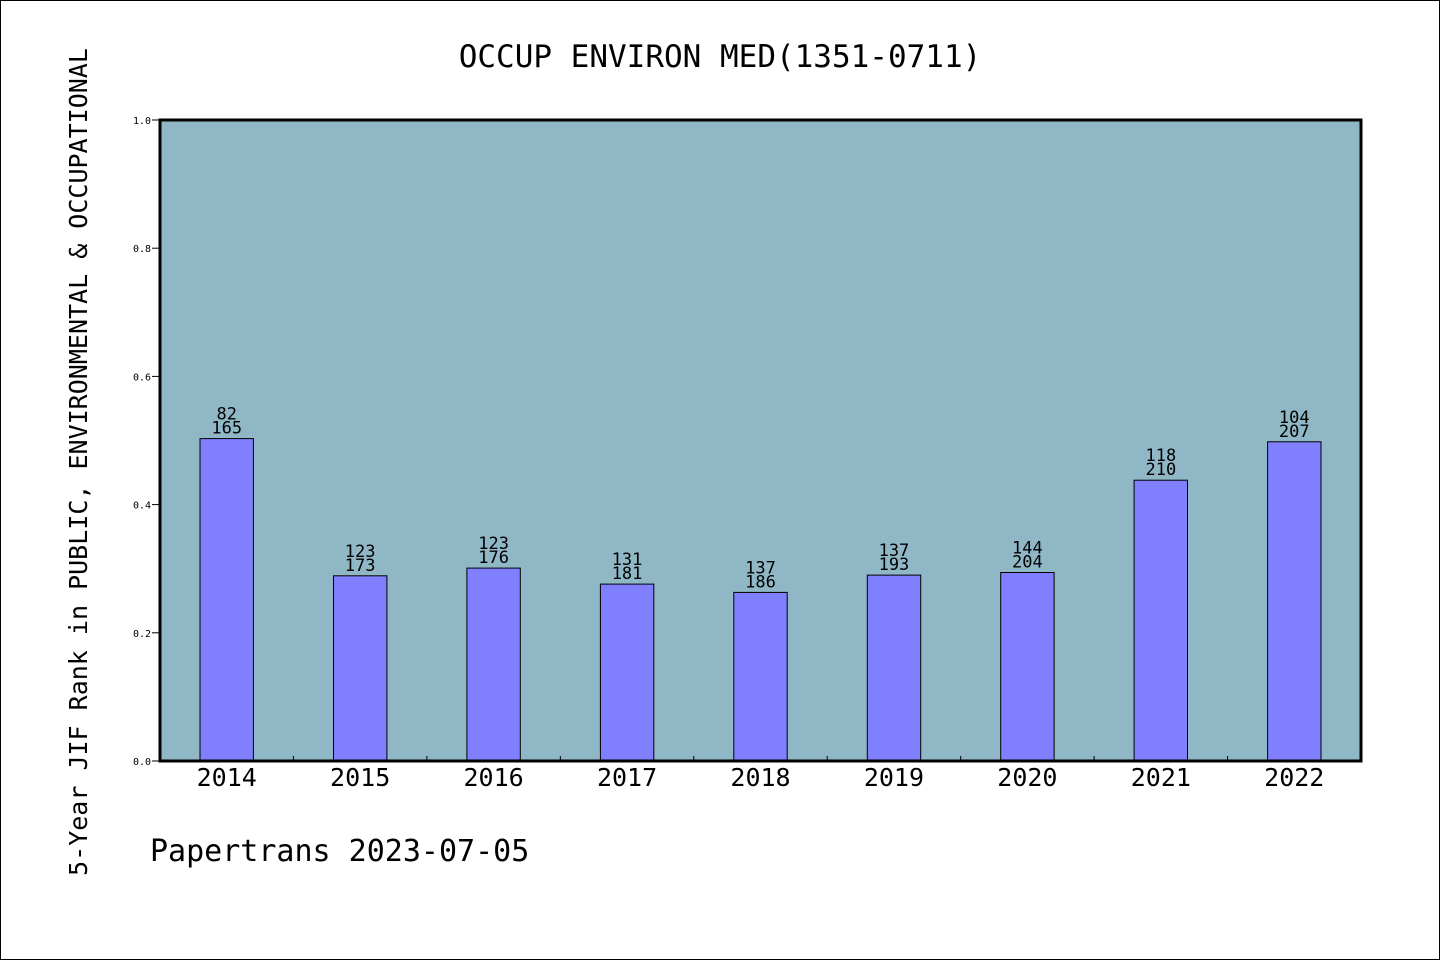  Describe the element at coordinates (493, 558) in the screenshot. I see `bar-label-bottom-2016: 176` at that location.